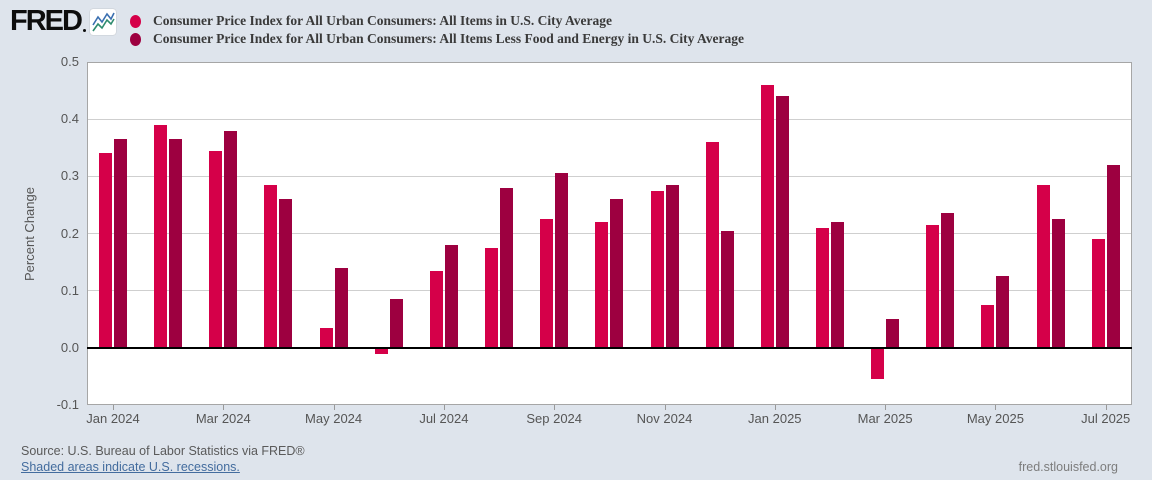 The height and width of the screenshot is (480, 1152). I want to click on y-tick-label: 0.4, so click(69, 119).